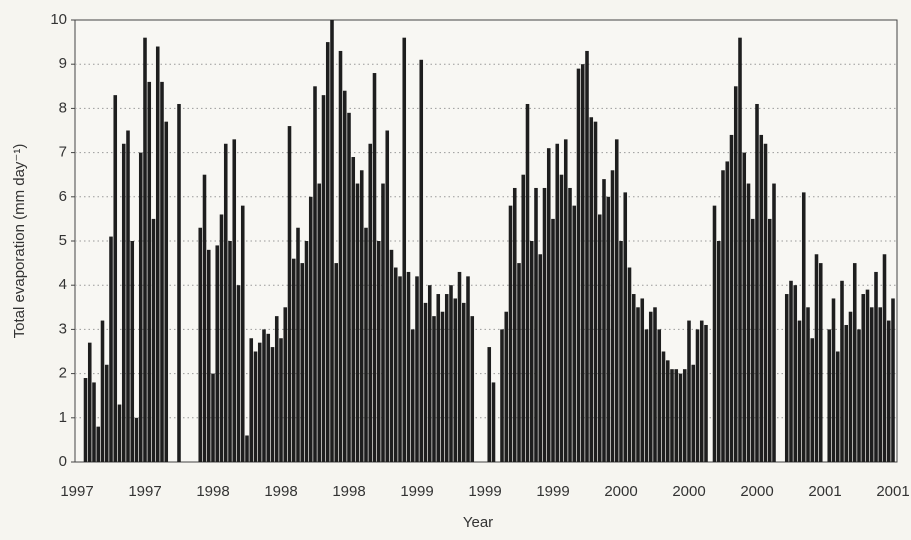 The height and width of the screenshot is (540, 911). What do you see at coordinates (892, 491) in the screenshot?
I see `x-tick-label: 2001` at bounding box center [892, 491].